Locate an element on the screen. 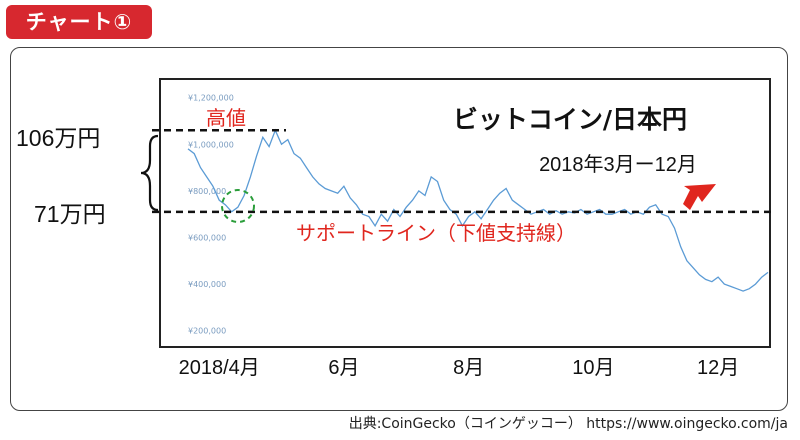  y-tick-label: ¥600,000 is located at coordinates (207, 237).